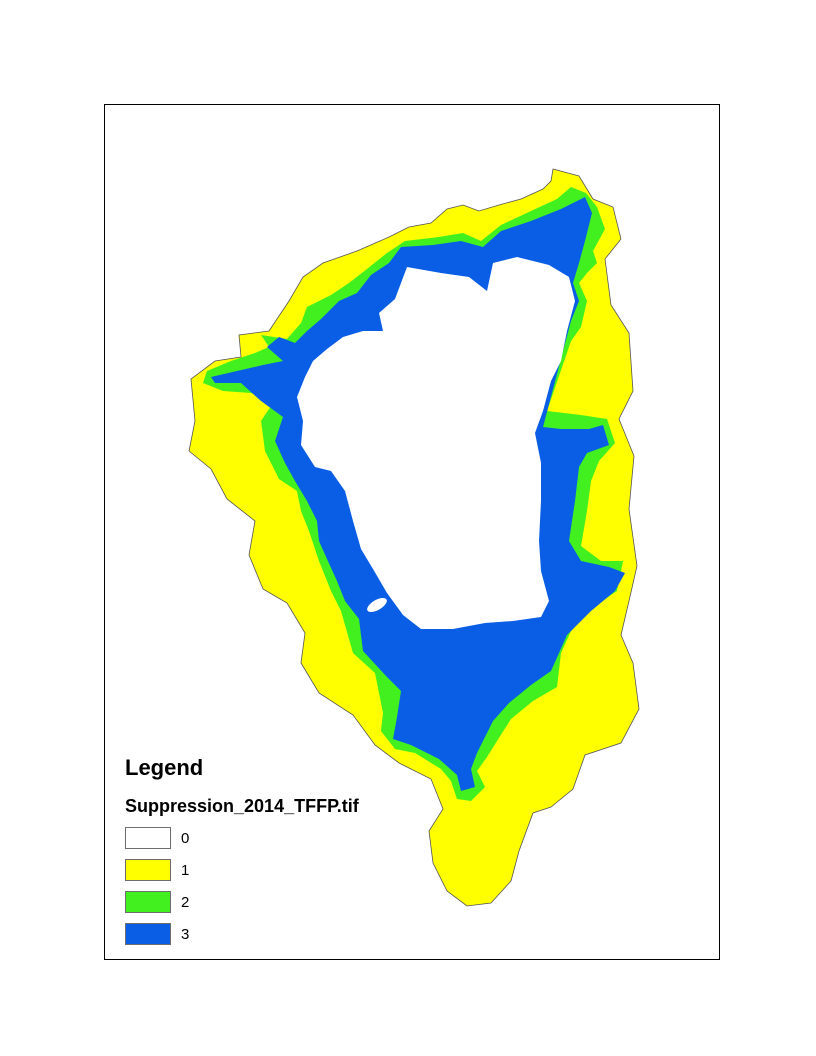 The height and width of the screenshot is (1056, 816). What do you see at coordinates (242, 806) in the screenshot?
I see `legend-layer-name: Suppression_2014_TFFP.tif` at bounding box center [242, 806].